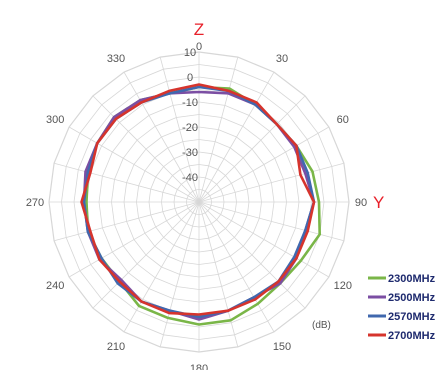 This screenshot has height=370, width=448. I want to click on legend-label: 2300MHz, so click(412, 279).